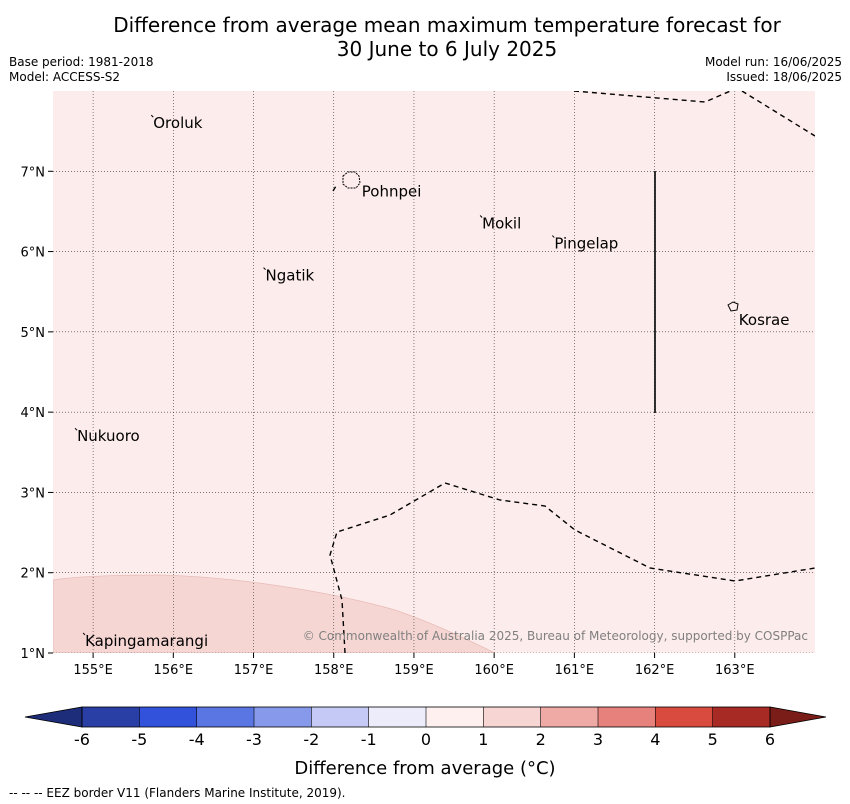 The image size is (850, 804). What do you see at coordinates (254, 739) in the screenshot?
I see `colorbar-tick-label: -3` at bounding box center [254, 739].